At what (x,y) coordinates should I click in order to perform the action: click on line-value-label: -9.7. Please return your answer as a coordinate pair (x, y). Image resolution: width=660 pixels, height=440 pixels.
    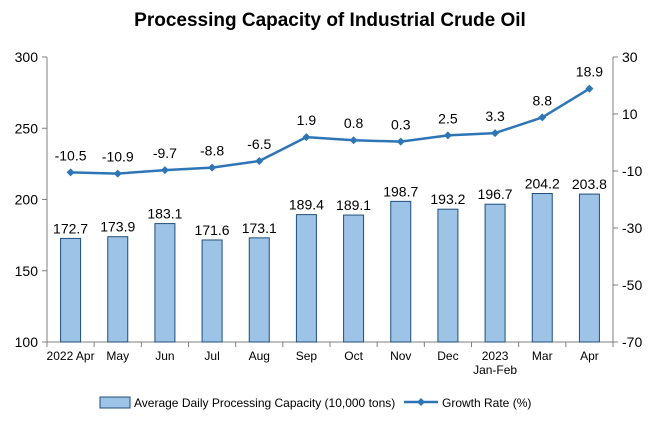
    Looking at the image, I should click on (165, 153).